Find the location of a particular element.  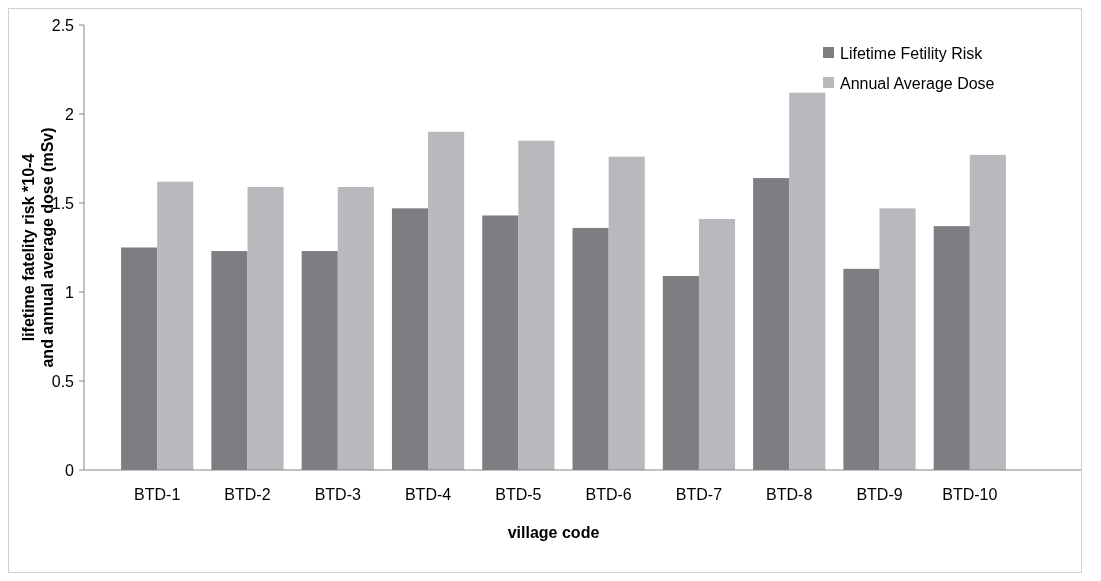

x-tick-label: BTD-8 is located at coordinates (789, 494).